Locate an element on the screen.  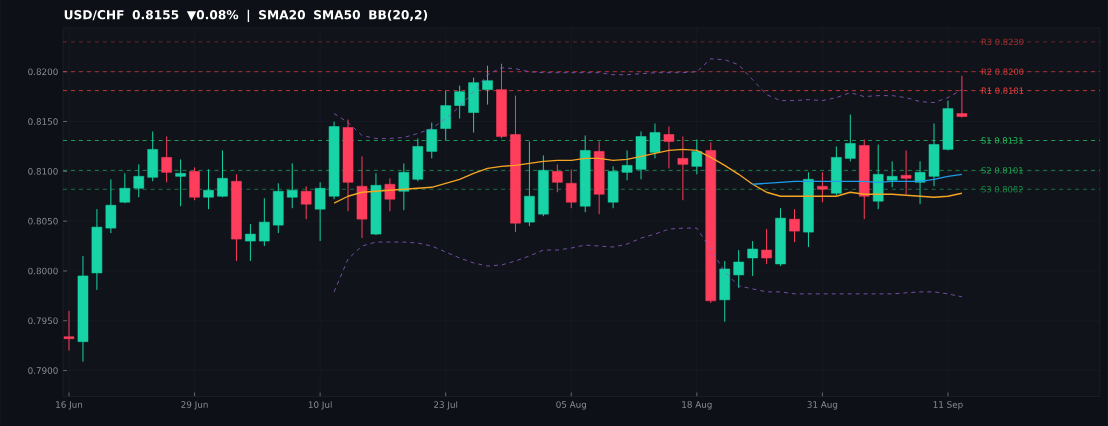
y-tick-label: 0.8200 is located at coordinates (43, 71).